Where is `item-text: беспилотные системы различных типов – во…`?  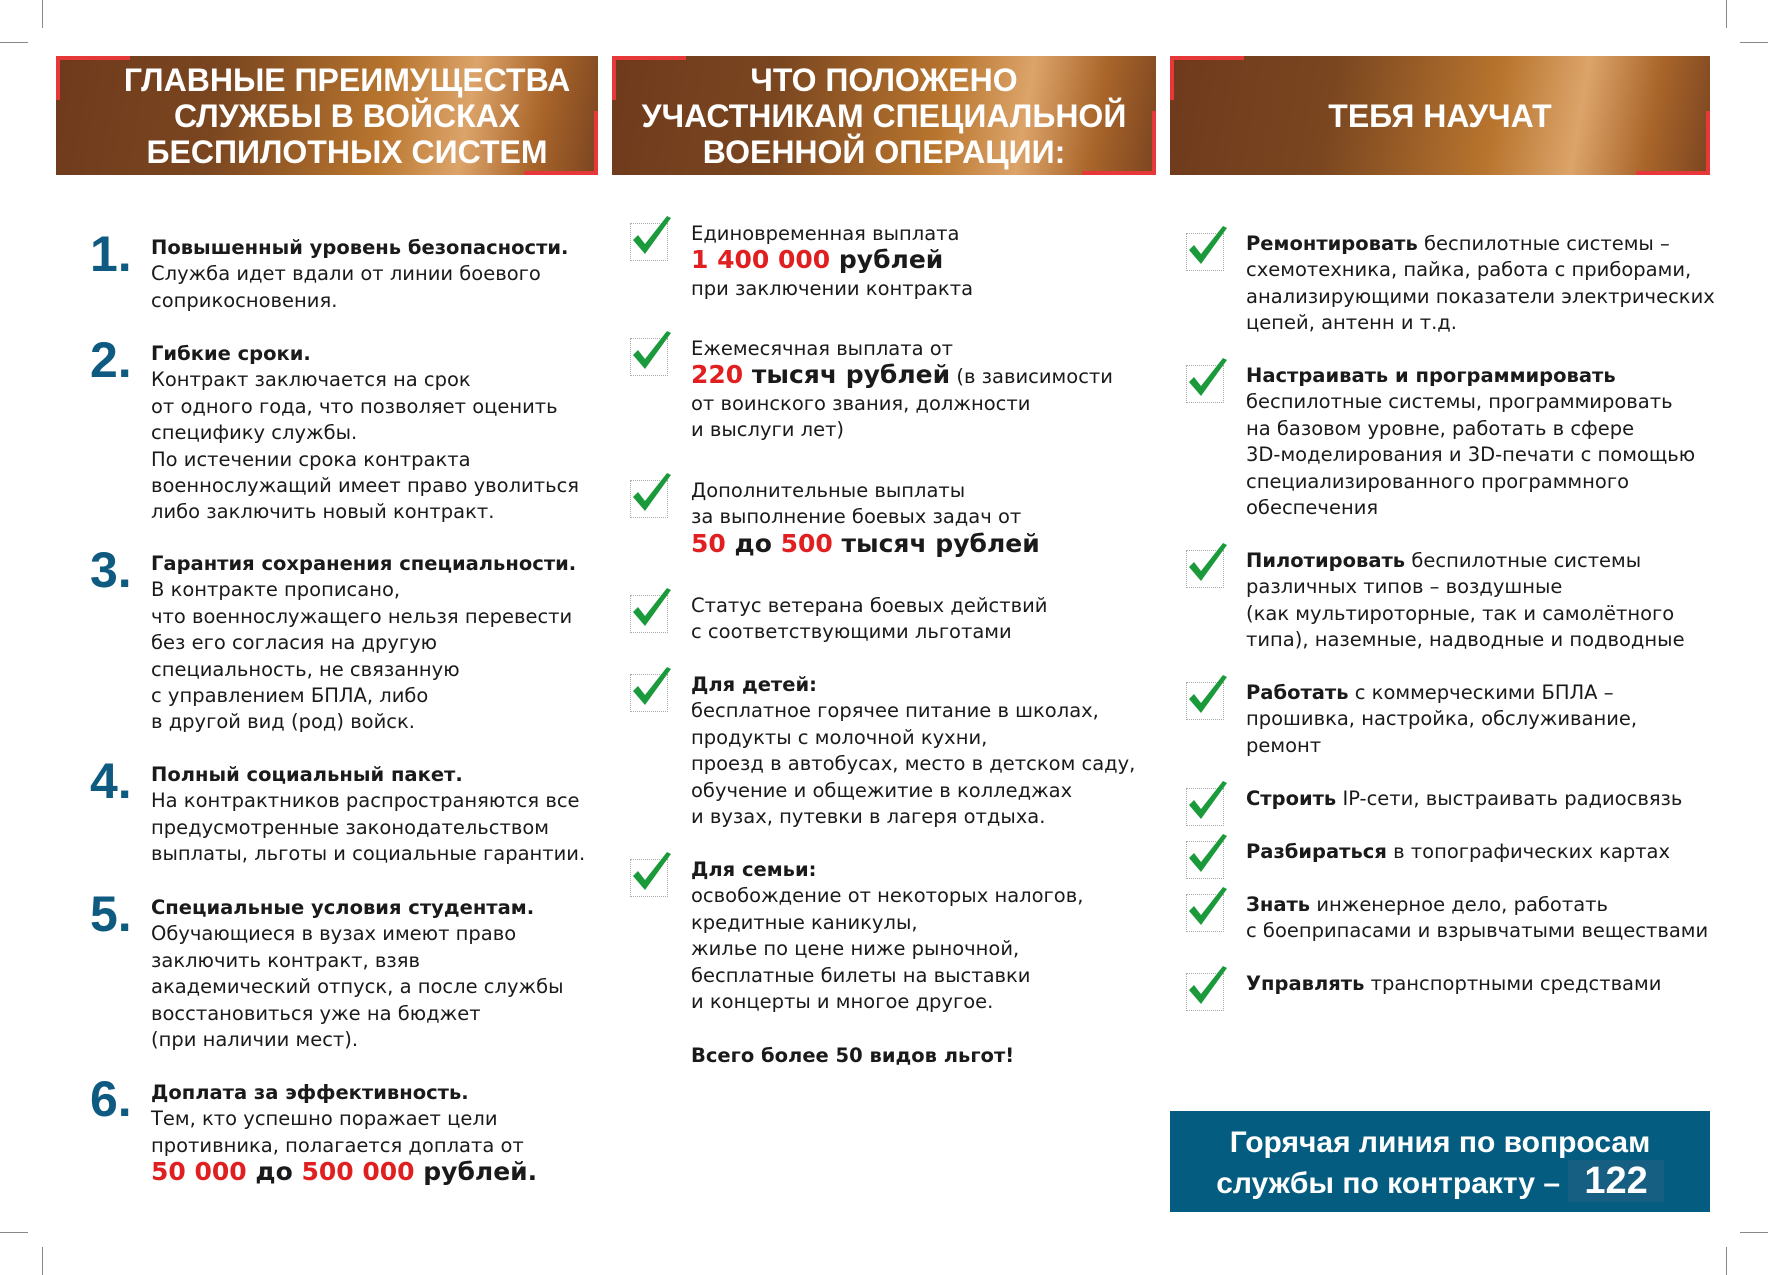 item-text: беспилотные системы различных типов – во… is located at coordinates (1465, 600).